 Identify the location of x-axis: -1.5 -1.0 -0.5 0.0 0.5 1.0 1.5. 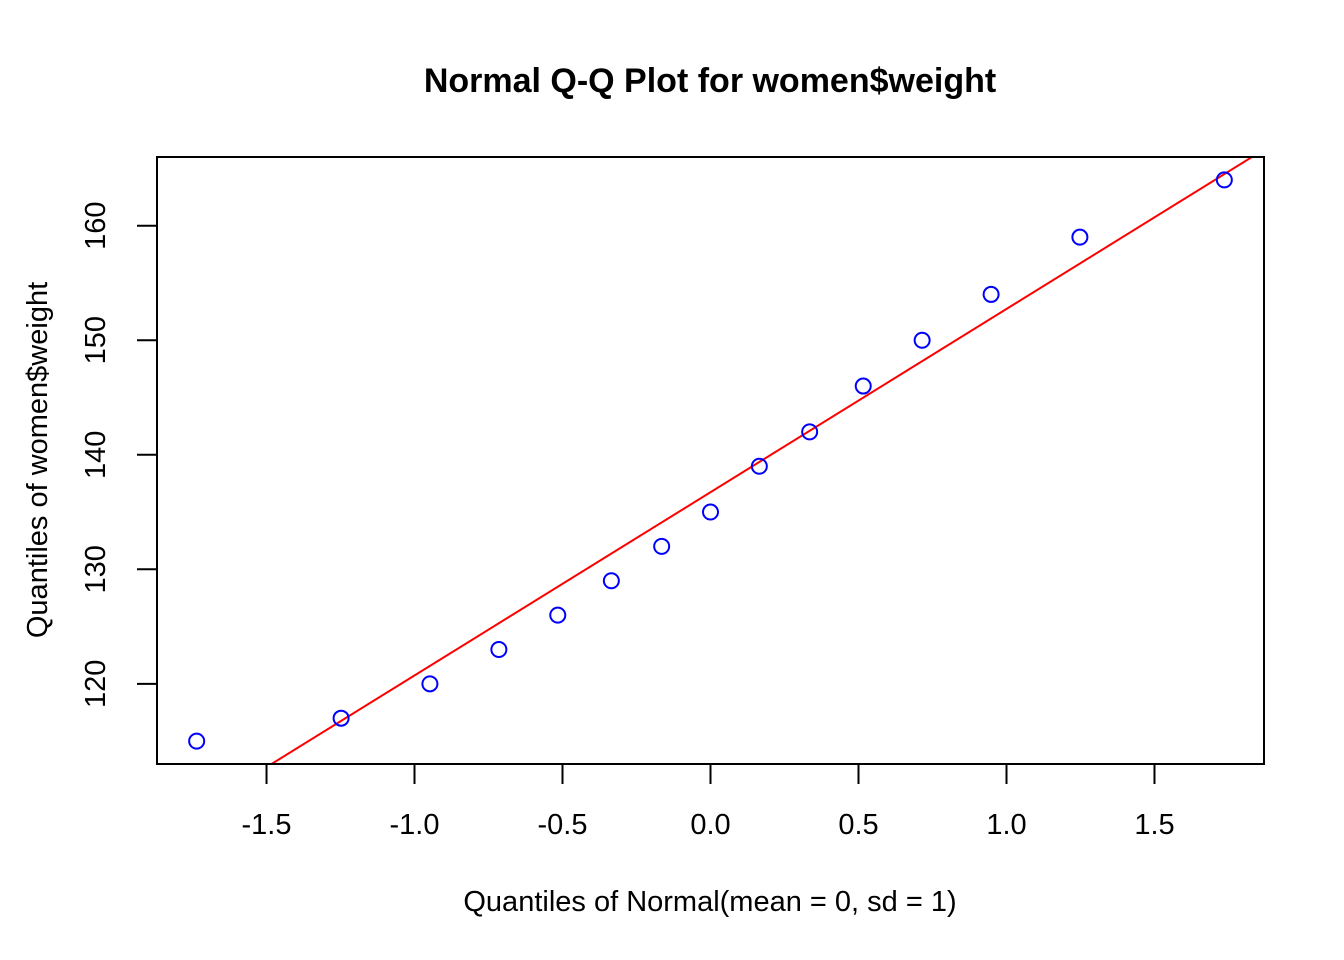
(708, 802).